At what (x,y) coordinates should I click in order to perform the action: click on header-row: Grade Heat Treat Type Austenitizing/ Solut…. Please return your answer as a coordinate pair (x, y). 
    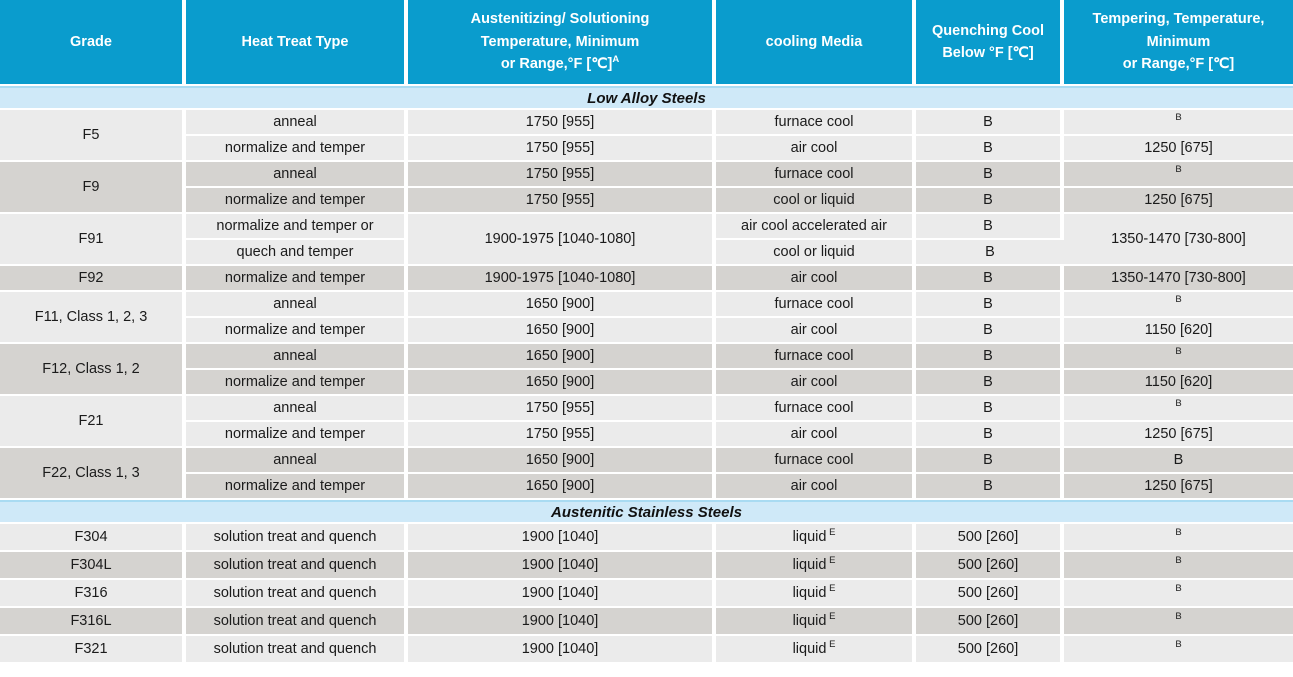
    Looking at the image, I should click on (646, 43).